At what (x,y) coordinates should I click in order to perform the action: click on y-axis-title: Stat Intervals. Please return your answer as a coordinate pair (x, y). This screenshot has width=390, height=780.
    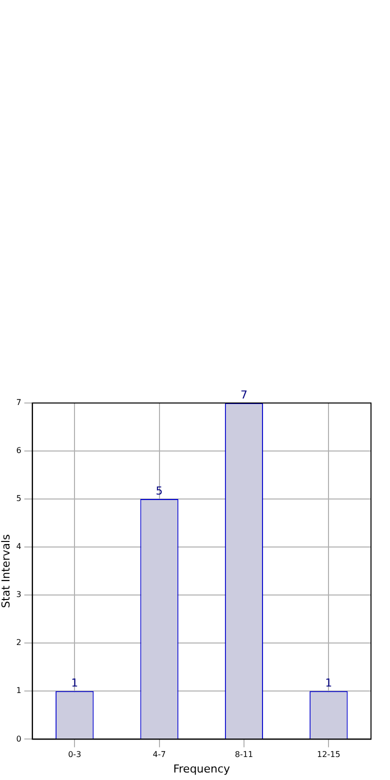
    Looking at the image, I should click on (6, 571).